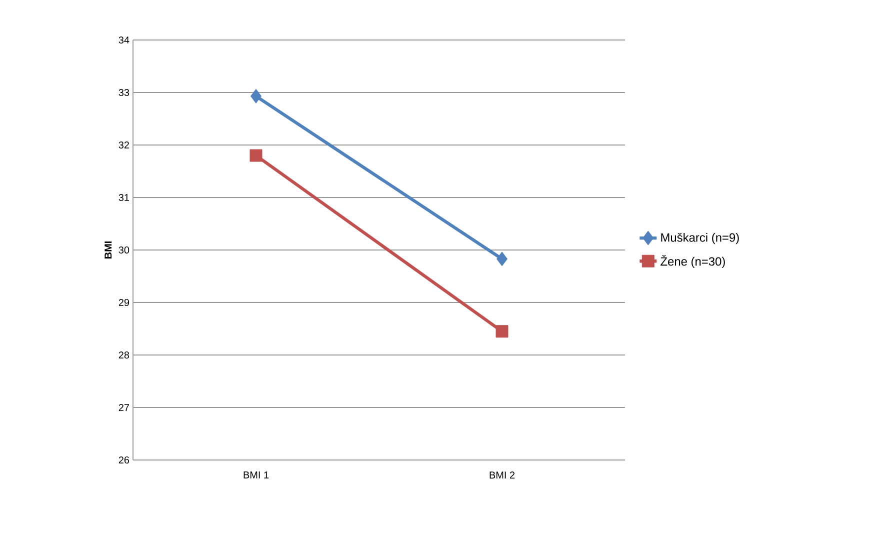 This screenshot has width=874, height=534. Describe the element at coordinates (124, 250) in the screenshot. I see `y-tick-label: 30` at that location.